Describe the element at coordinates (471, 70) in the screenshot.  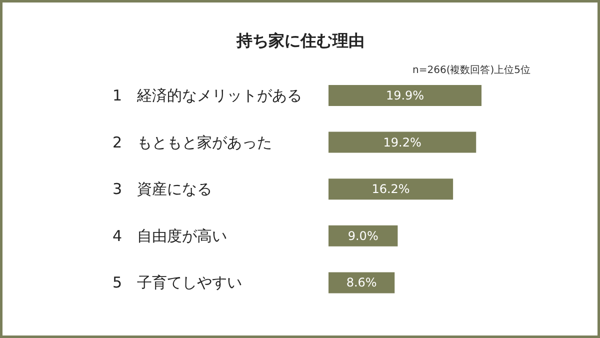
I see `chart-subtitle: n=266(複数回答)上位5位` at that location.